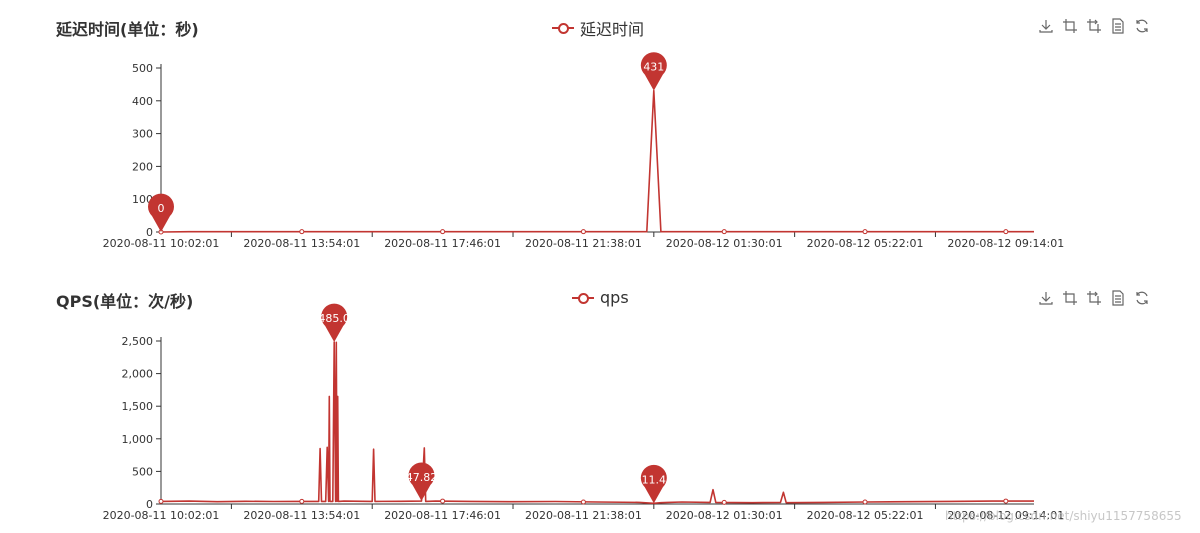  I want to click on max-min-marker: 431, so click(653, 71).